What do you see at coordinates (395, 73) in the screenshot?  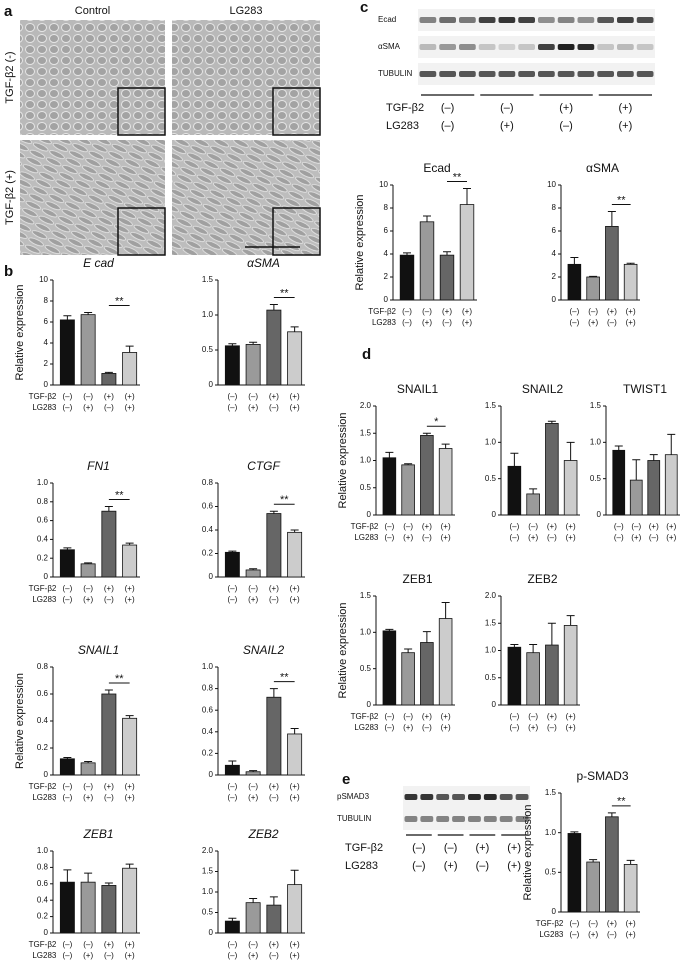 I see `band-label: TUBULIN` at bounding box center [395, 73].